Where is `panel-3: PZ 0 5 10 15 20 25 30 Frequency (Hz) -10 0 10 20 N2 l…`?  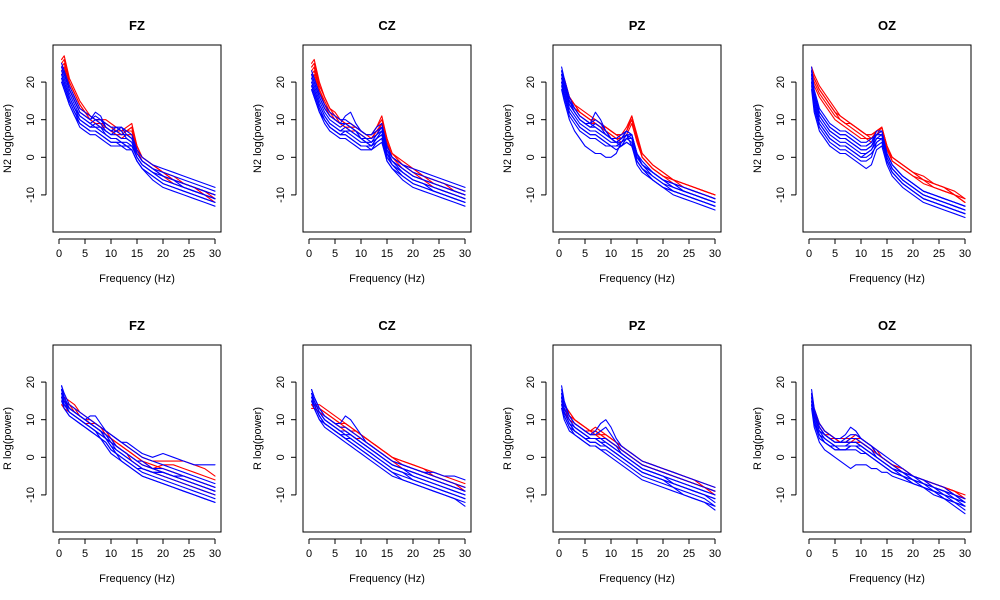 panel-3: PZ 0 5 10 15 20 25 30 Frequency (Hz) -10 0 10 20 N2 l… is located at coordinates (612, 151).